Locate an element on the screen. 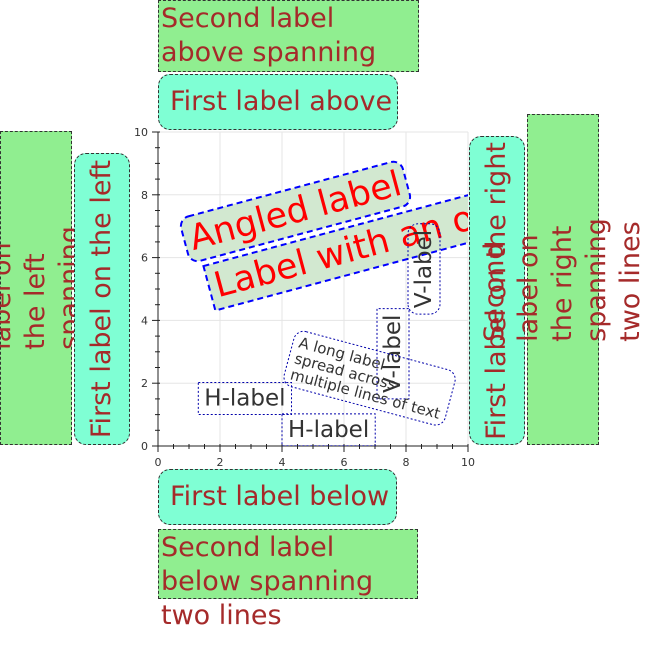 The width and height of the screenshot is (650, 650). x-tick-label: 2 is located at coordinates (220, 462).